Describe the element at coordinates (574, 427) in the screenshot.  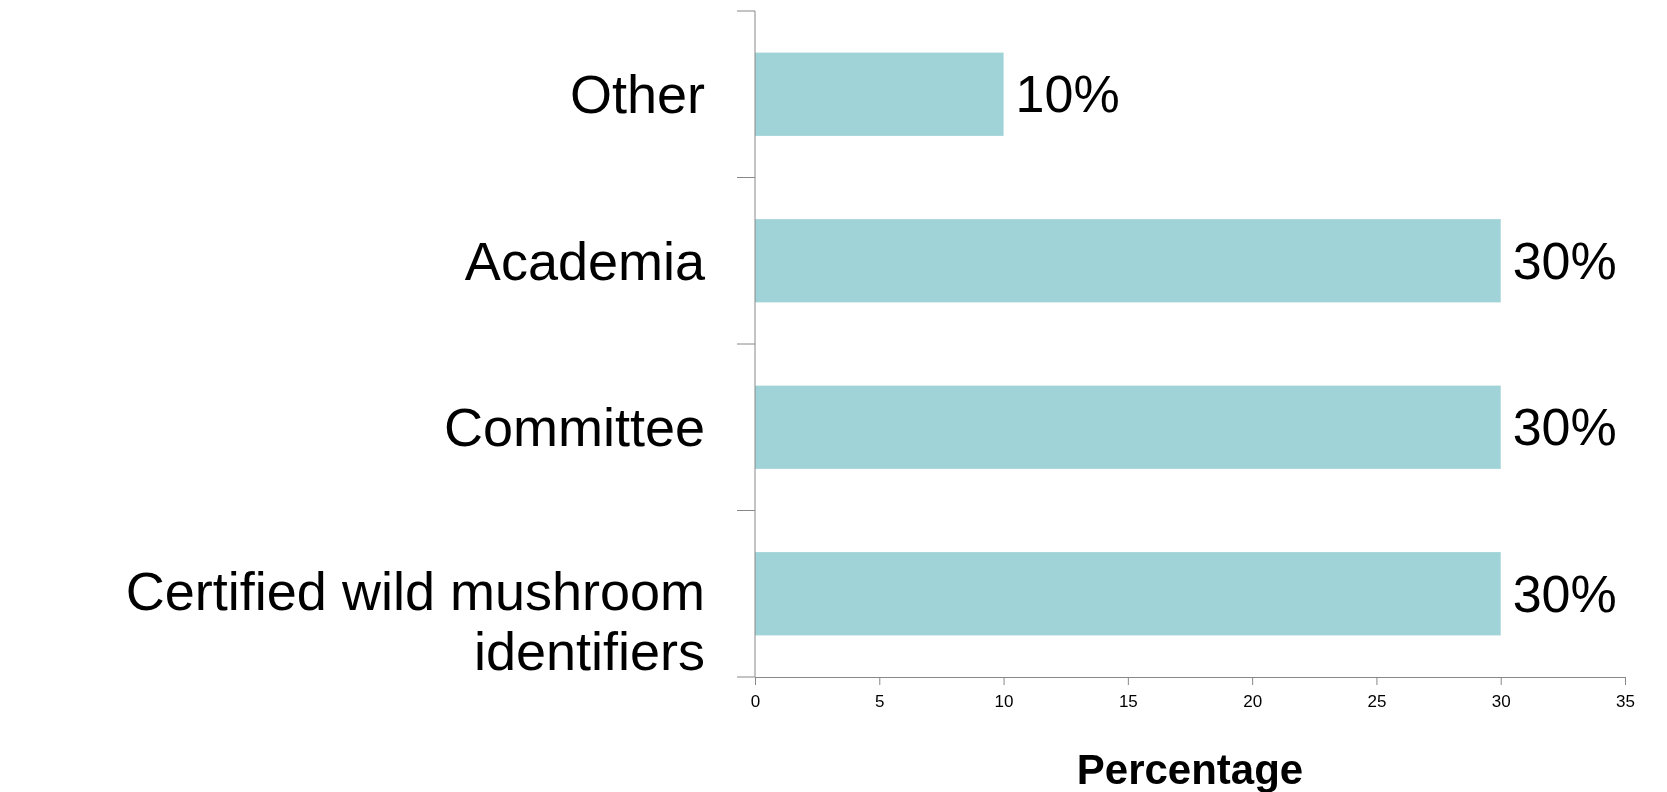
I see `y-tick-label: Committee` at that location.